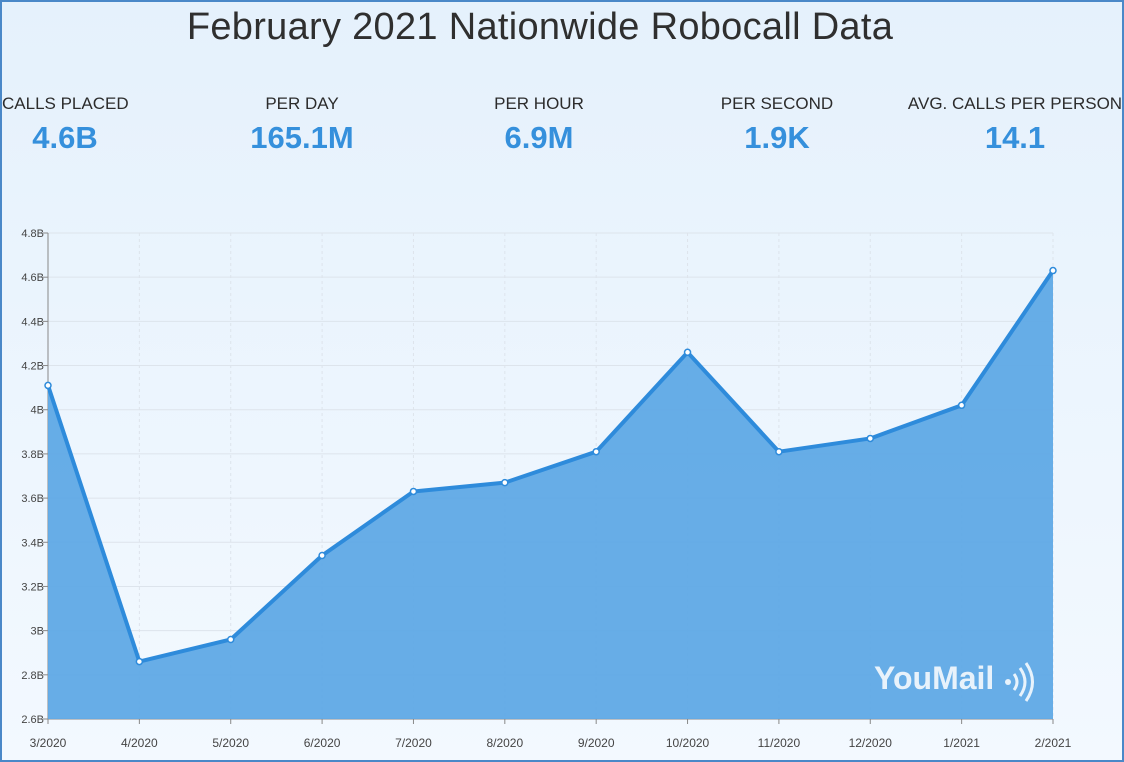 Image resolution: width=1124 pixels, height=762 pixels. I want to click on page-title: February 2021 Nationwide Robocall Data, so click(540, 27).